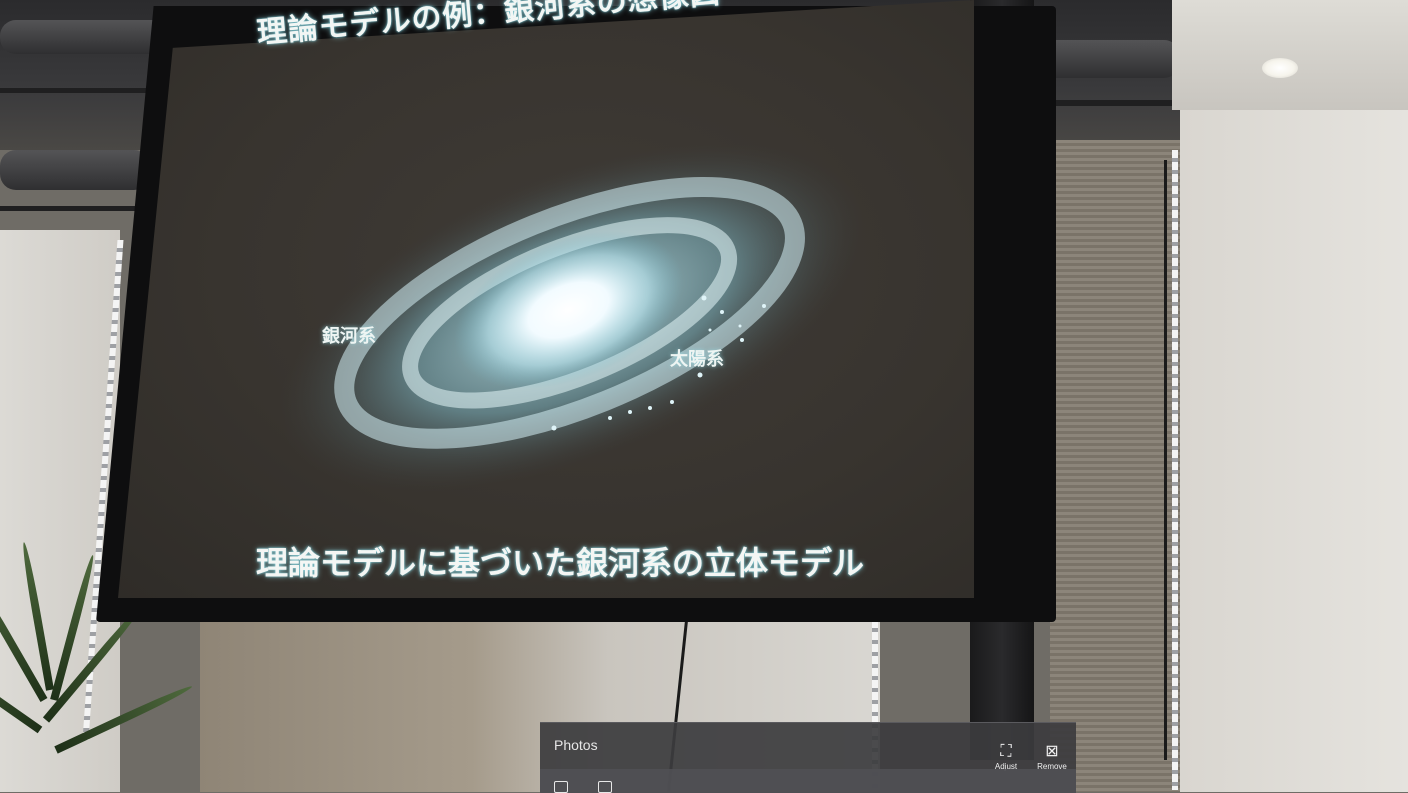 This screenshot has width=1408, height=793. I want to click on adjust-label: Adjust, so click(1006, 766).